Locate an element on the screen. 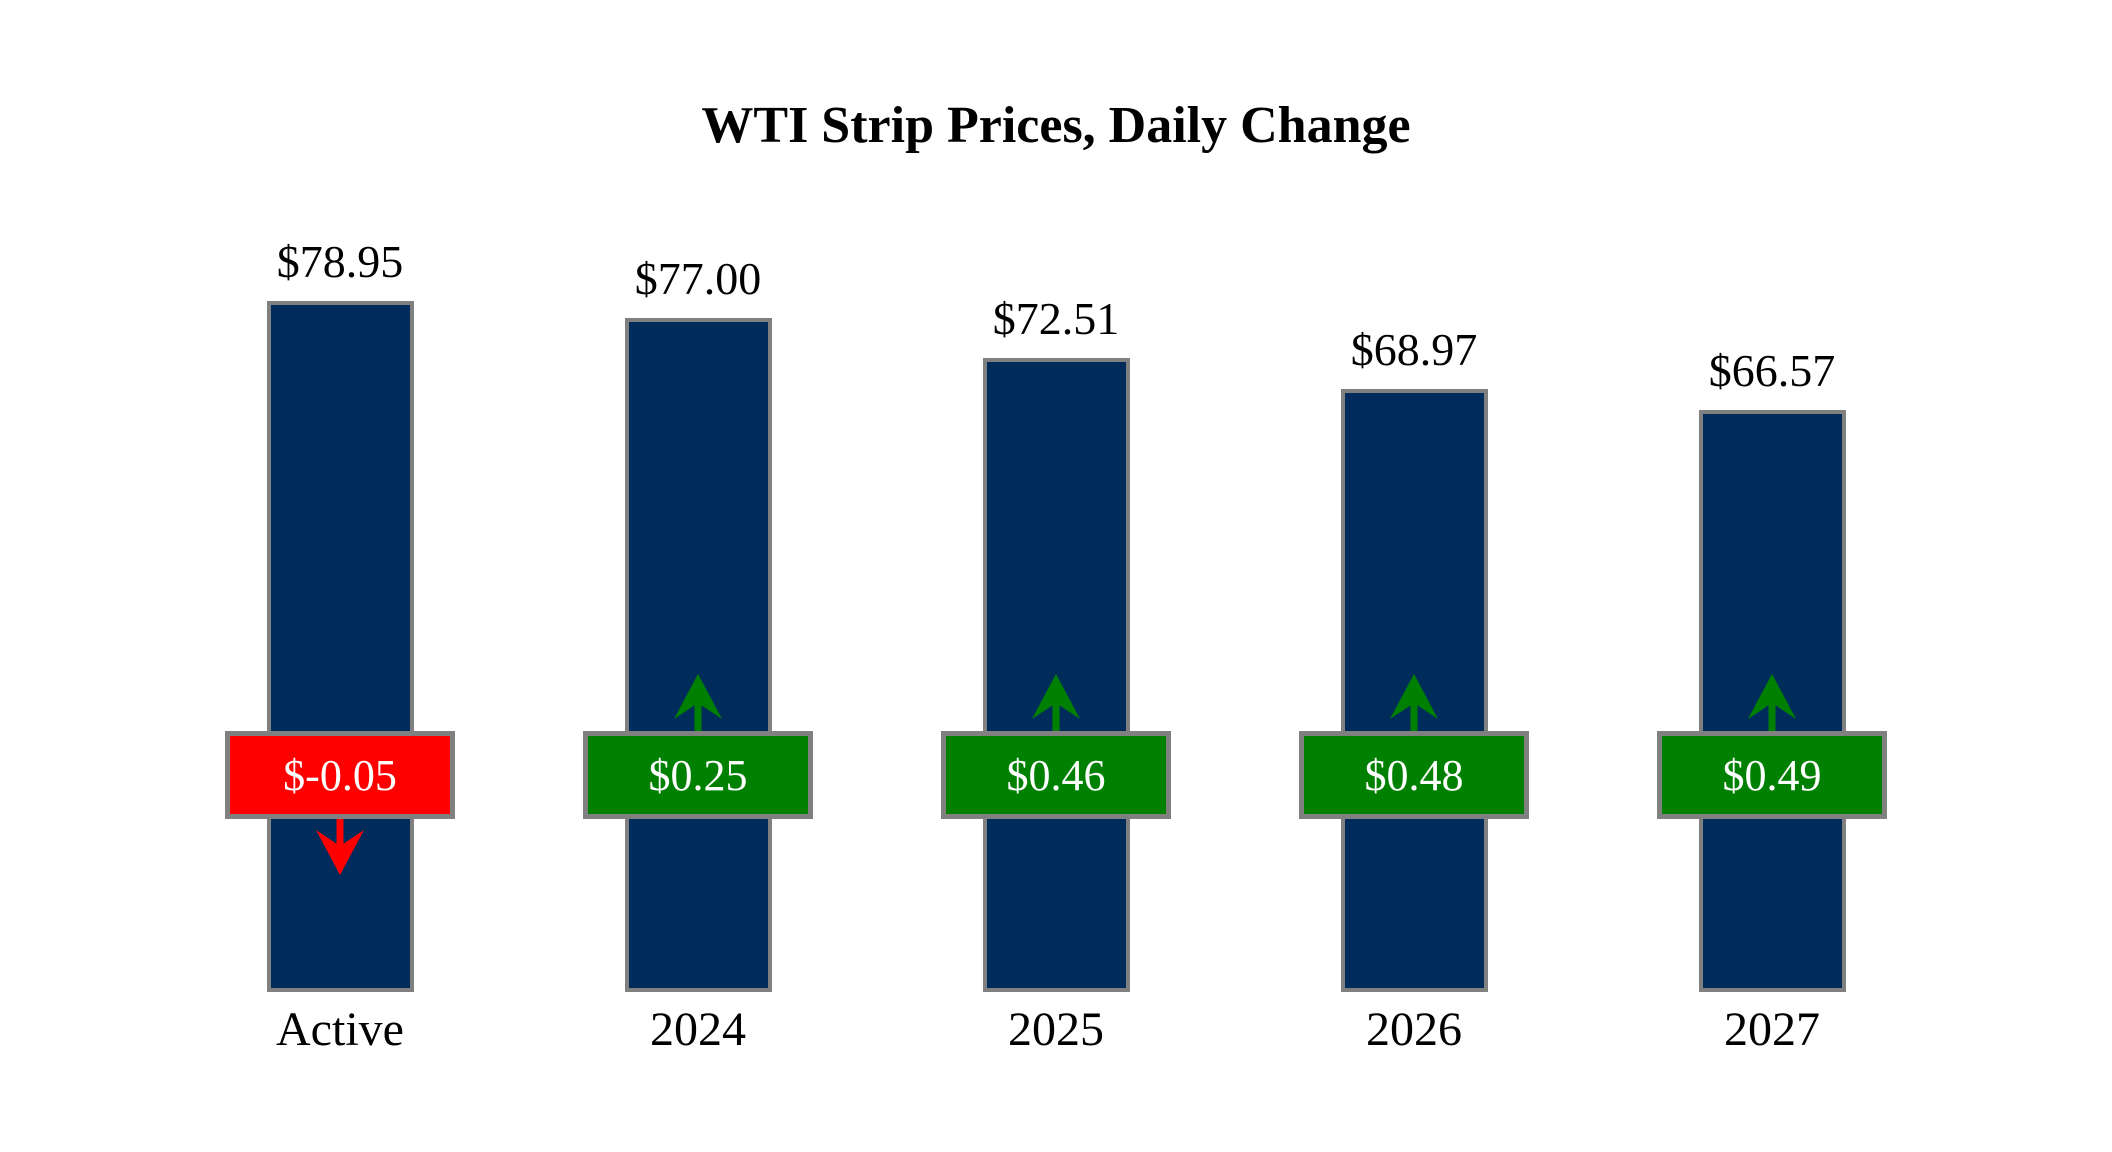  change-badge: $0.48 is located at coordinates (1414, 775).